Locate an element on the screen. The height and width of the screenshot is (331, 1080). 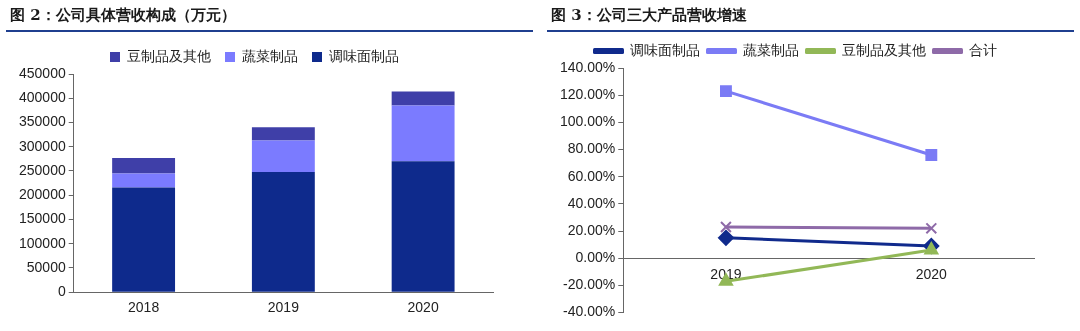
y-tick-label: 100.00% is located at coordinates (587, 121).